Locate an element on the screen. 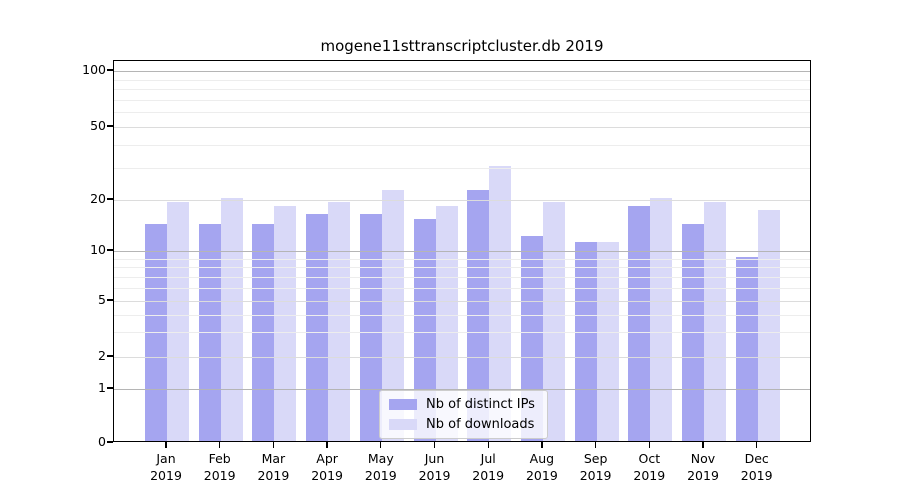  chart-title: mogene11sttranscriptcluster.db 2019 is located at coordinates (462, 46).